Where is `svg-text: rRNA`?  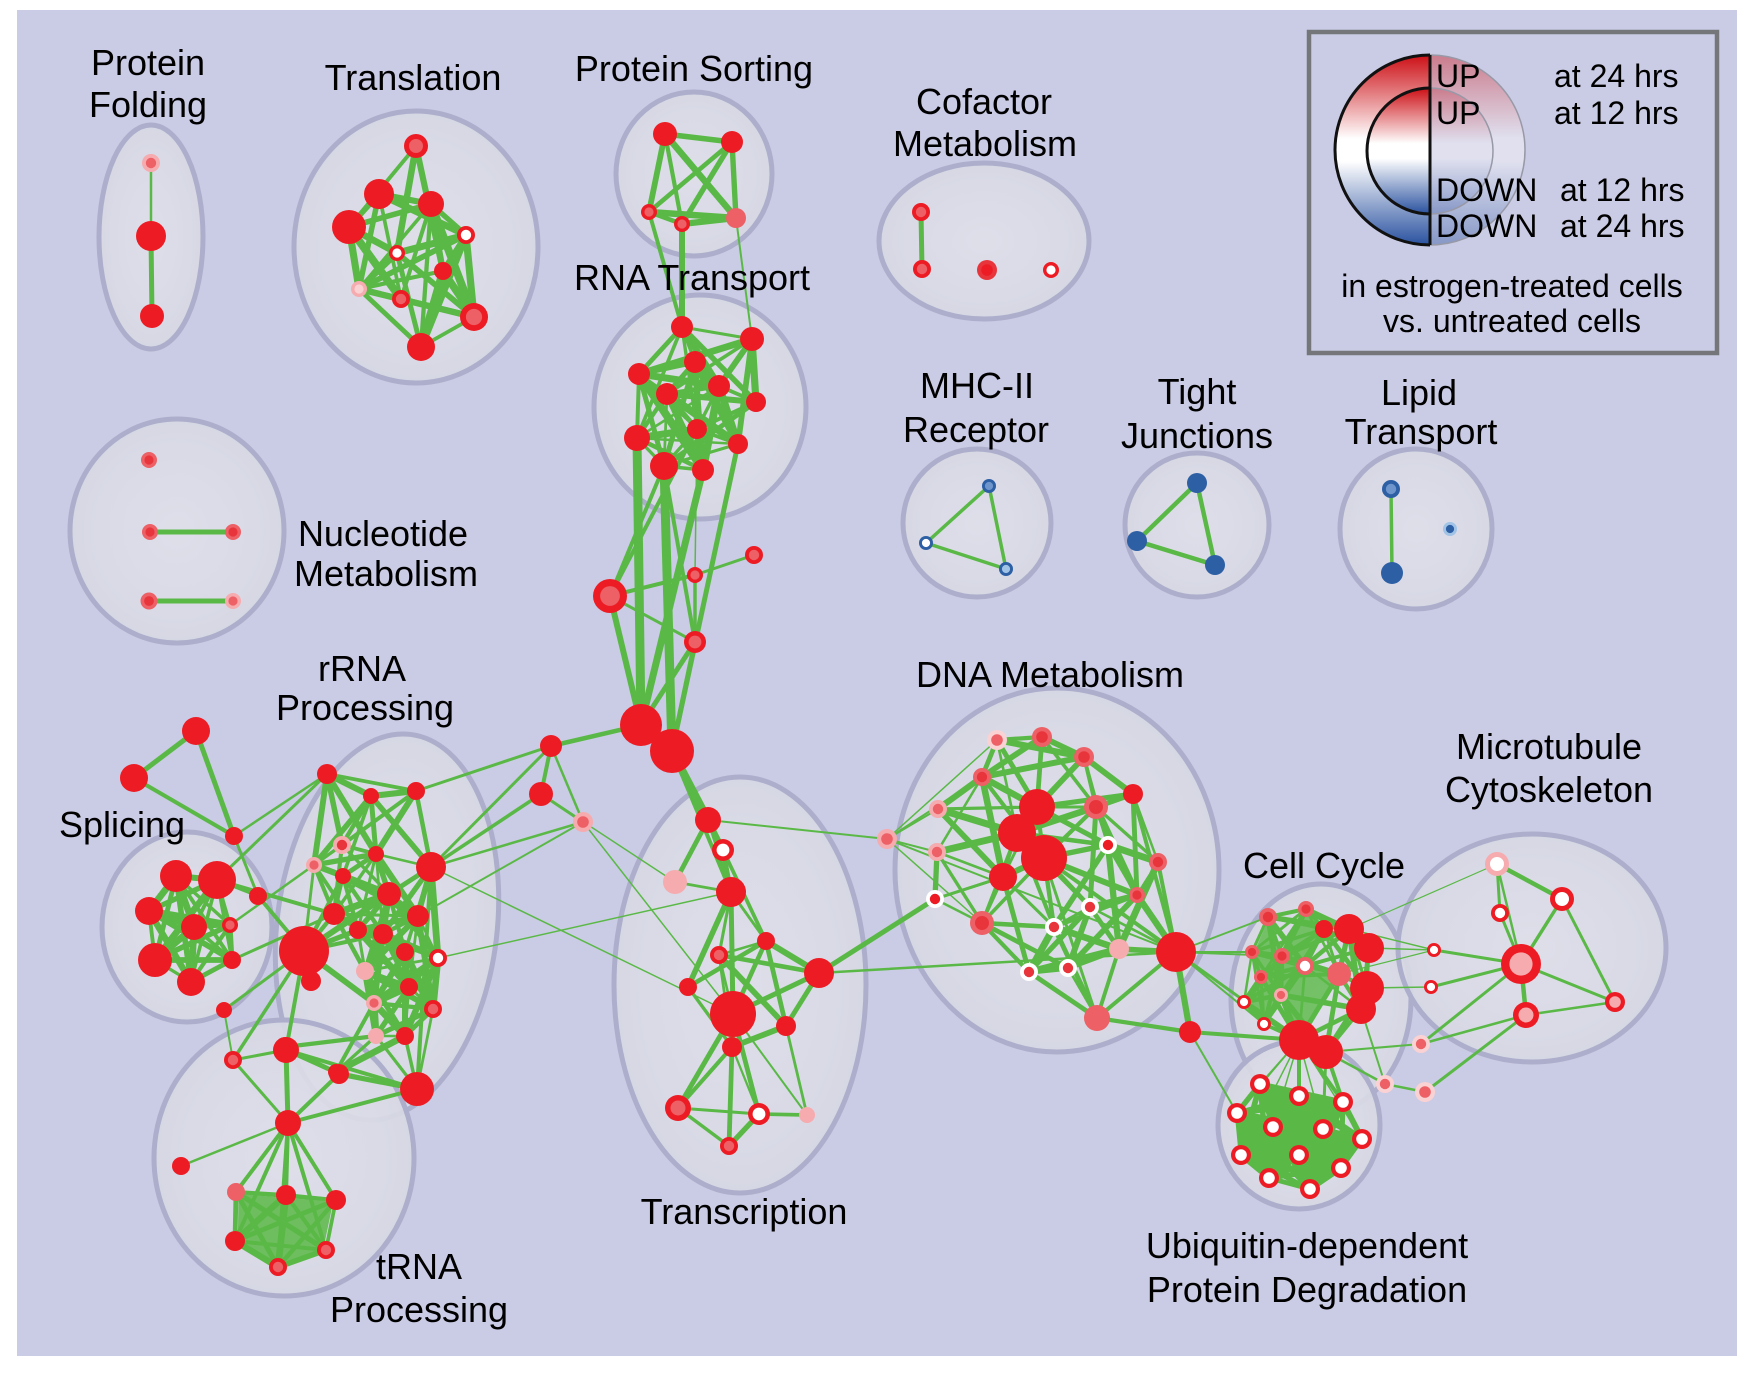
svg-text: rRNA is located at coordinates (362, 668).